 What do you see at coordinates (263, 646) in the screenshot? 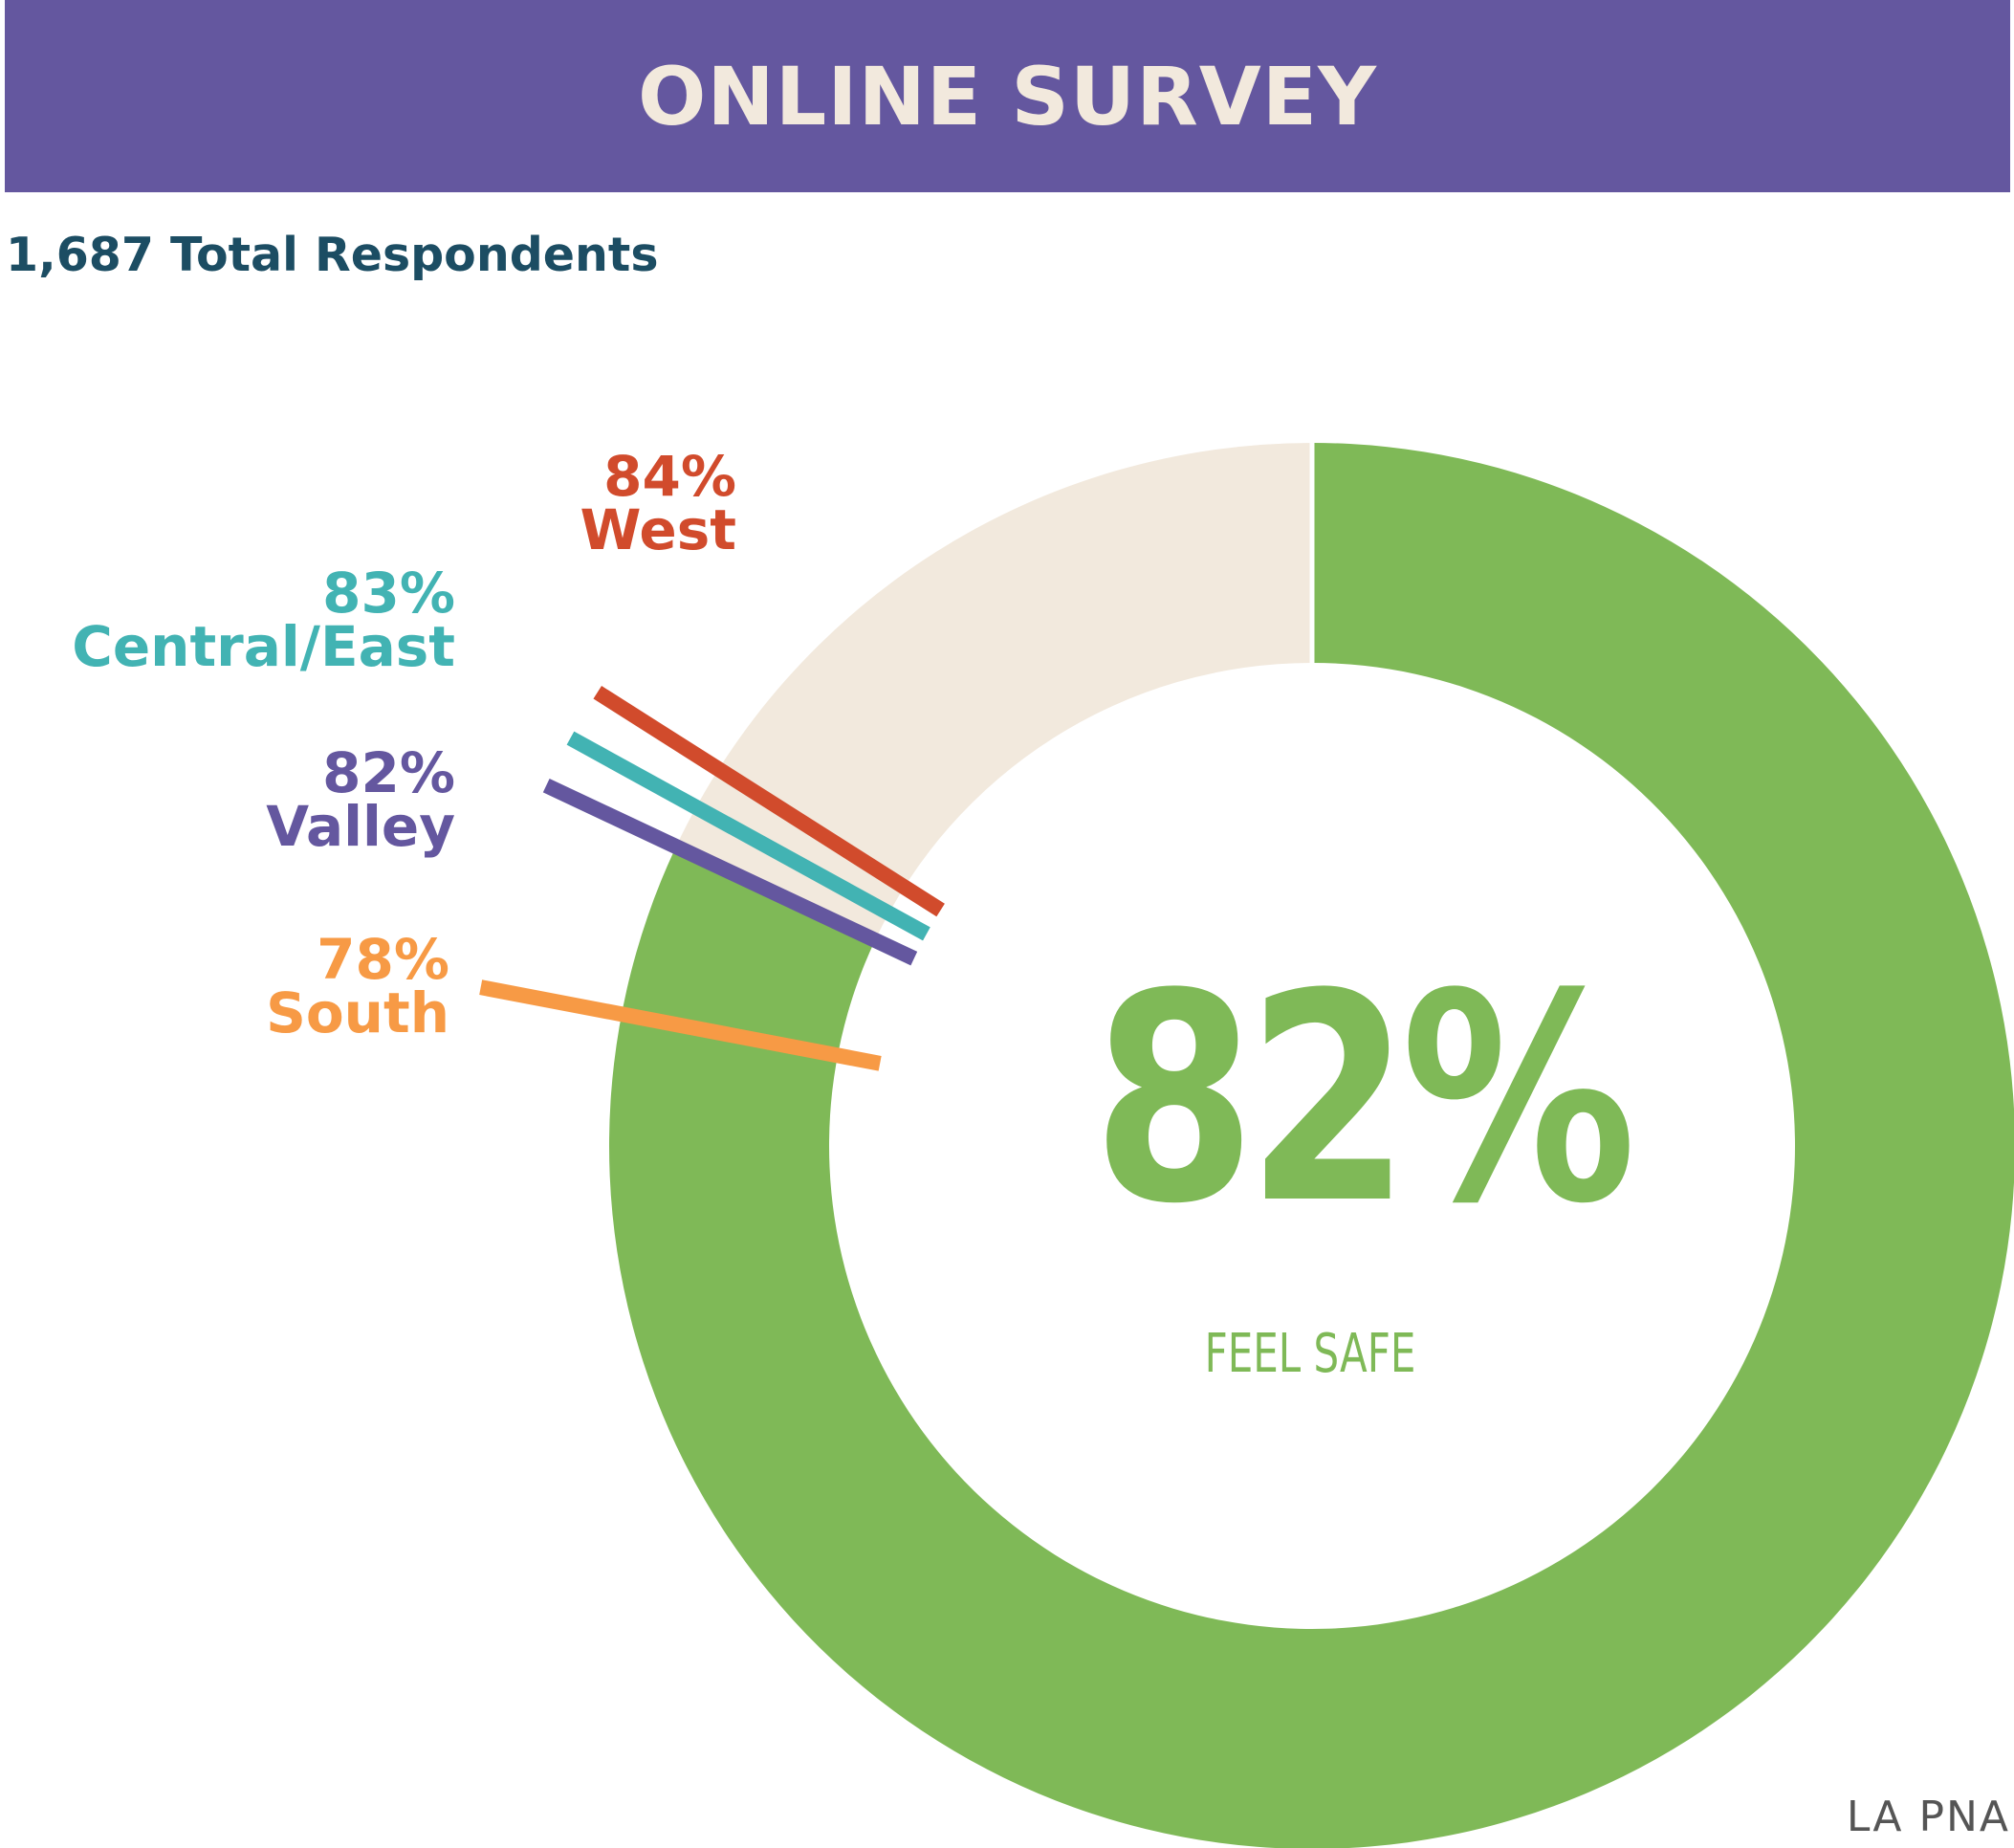
I see `region-name-central-east: Central/East` at bounding box center [263, 646].